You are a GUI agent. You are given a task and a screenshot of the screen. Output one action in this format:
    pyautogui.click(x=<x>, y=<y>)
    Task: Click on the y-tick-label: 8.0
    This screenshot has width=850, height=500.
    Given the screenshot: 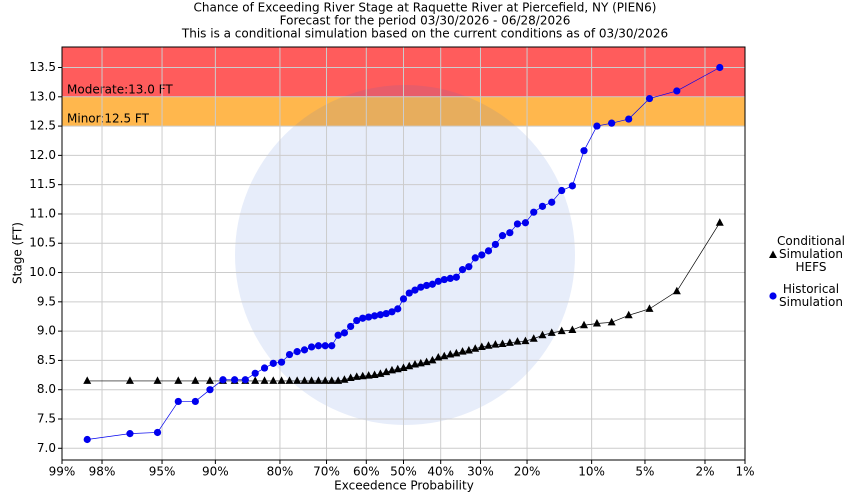 What is the action you would take?
    pyautogui.click(x=46, y=389)
    